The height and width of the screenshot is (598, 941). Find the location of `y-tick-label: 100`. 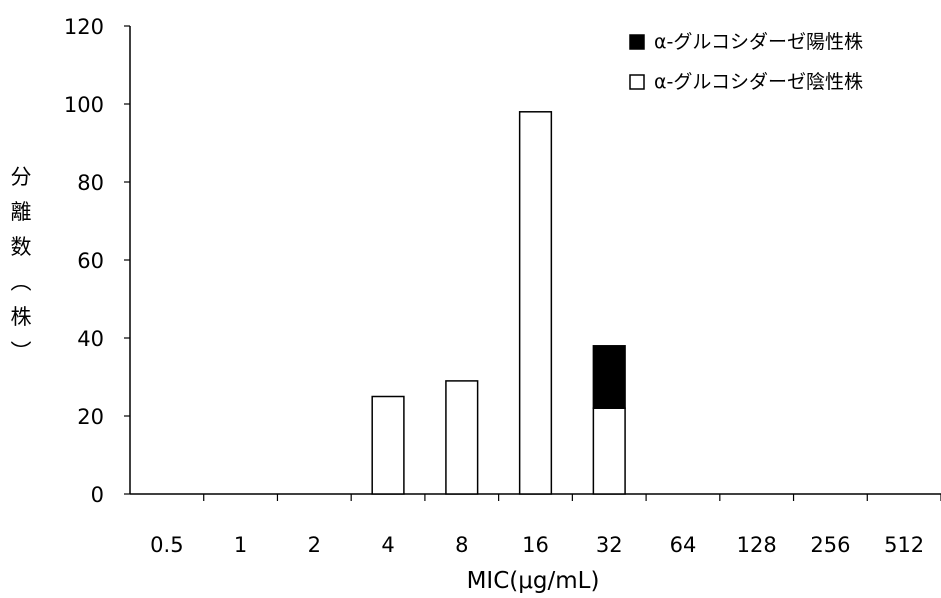

y-tick-label: 100 is located at coordinates (84, 105).